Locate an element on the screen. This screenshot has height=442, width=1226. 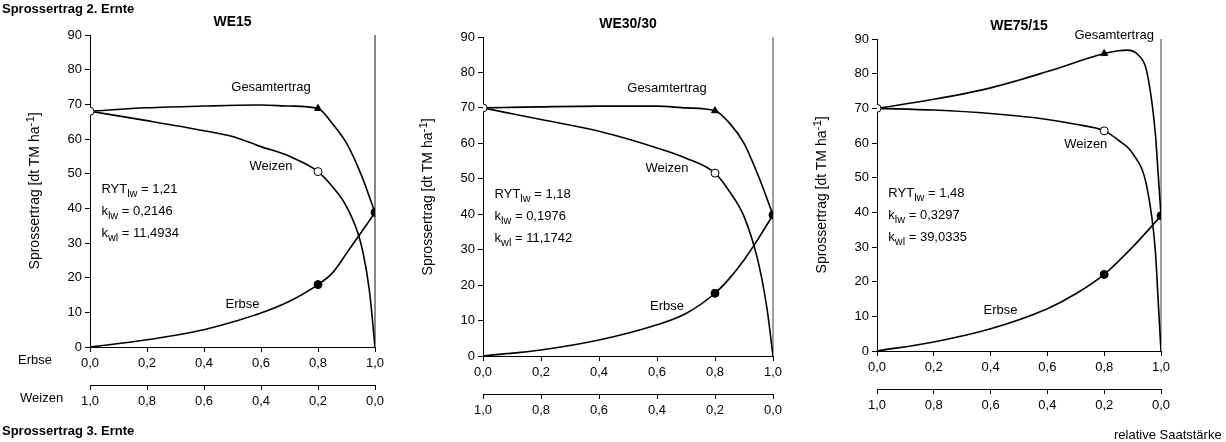
annotation: k$_{lw}$ = 0,2146 is located at coordinates (137, 211).